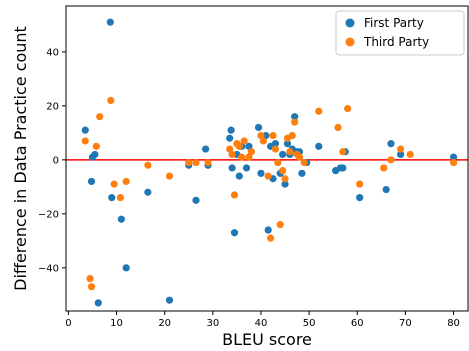  Describe the element at coordinates (20, 158) in the screenshot. I see `y-axis-title: Difference in Data Practice count` at that location.